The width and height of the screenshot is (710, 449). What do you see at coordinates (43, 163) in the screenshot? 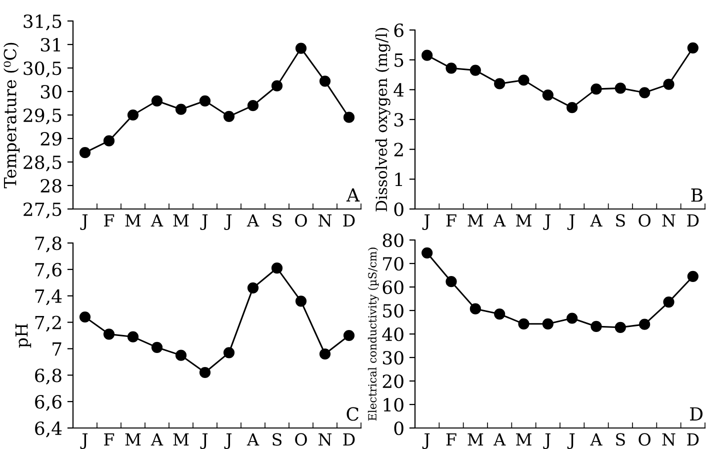
I see `y-tick-label: 28,5` at bounding box center [43, 163].